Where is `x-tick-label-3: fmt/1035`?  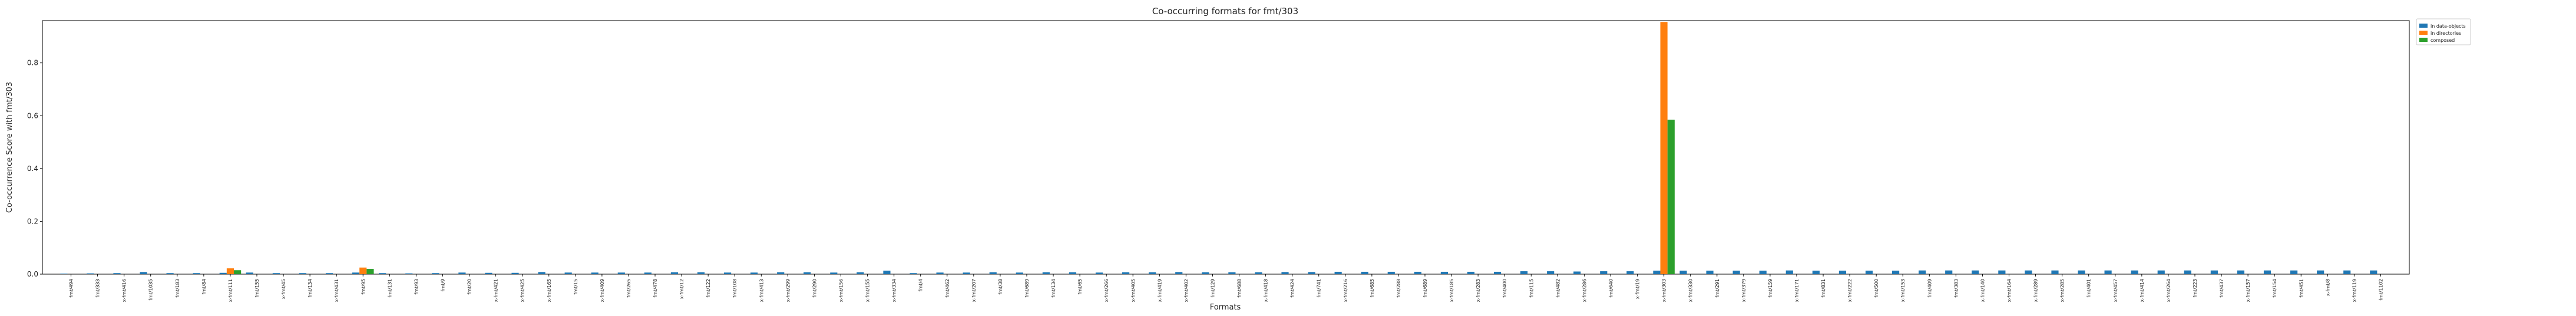
x-tick-label-3: fmt/1035 is located at coordinates (151, 290).